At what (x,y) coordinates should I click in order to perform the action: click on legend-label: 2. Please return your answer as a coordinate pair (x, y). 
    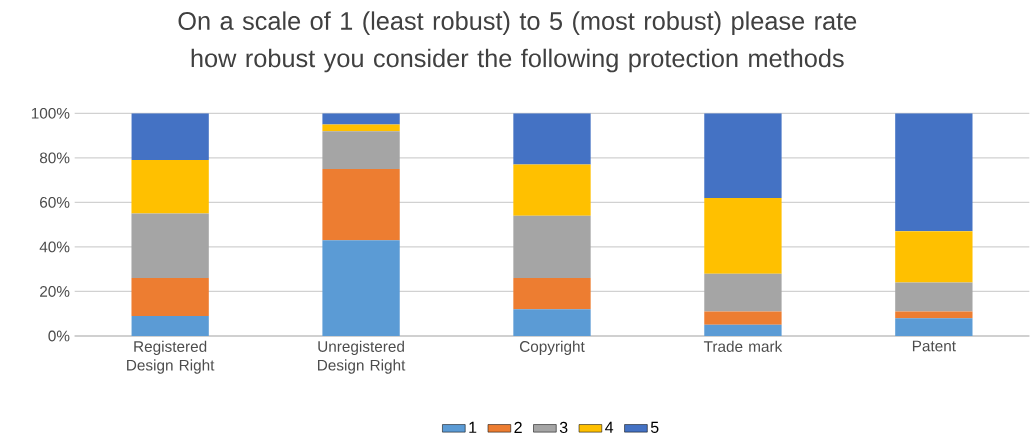
    Looking at the image, I should click on (518, 427).